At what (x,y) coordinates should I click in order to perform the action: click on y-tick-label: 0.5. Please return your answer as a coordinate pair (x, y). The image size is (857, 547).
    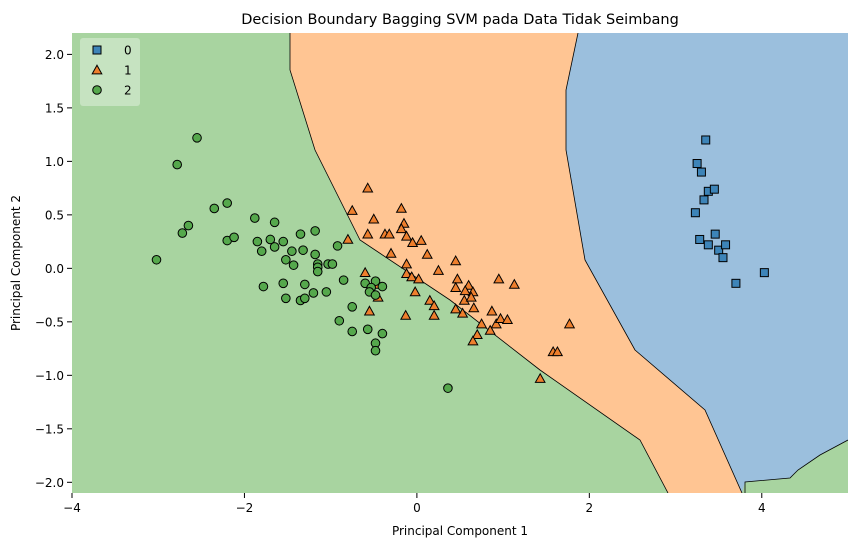
    Looking at the image, I should click on (54, 215).